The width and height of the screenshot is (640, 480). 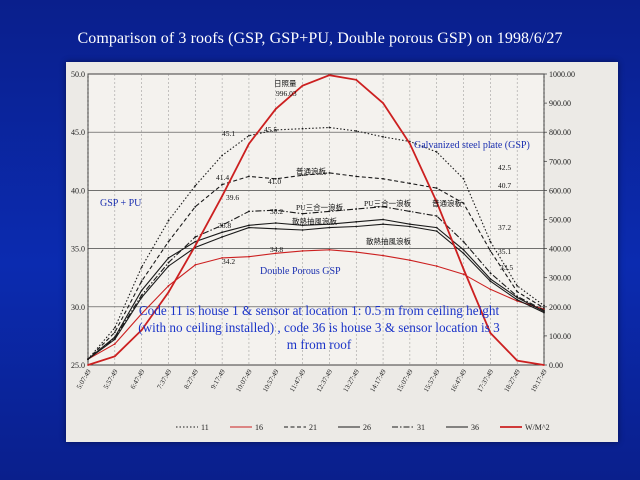 What do you see at coordinates (286, 93) in the screenshot?
I see `annotation-peak-value: 996.03` at bounding box center [286, 93].